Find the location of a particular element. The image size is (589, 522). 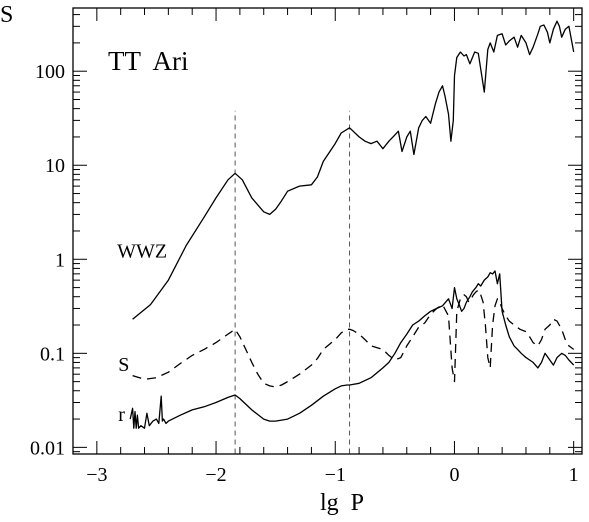

x-tick-label: −3 is located at coordinates (96, 475).